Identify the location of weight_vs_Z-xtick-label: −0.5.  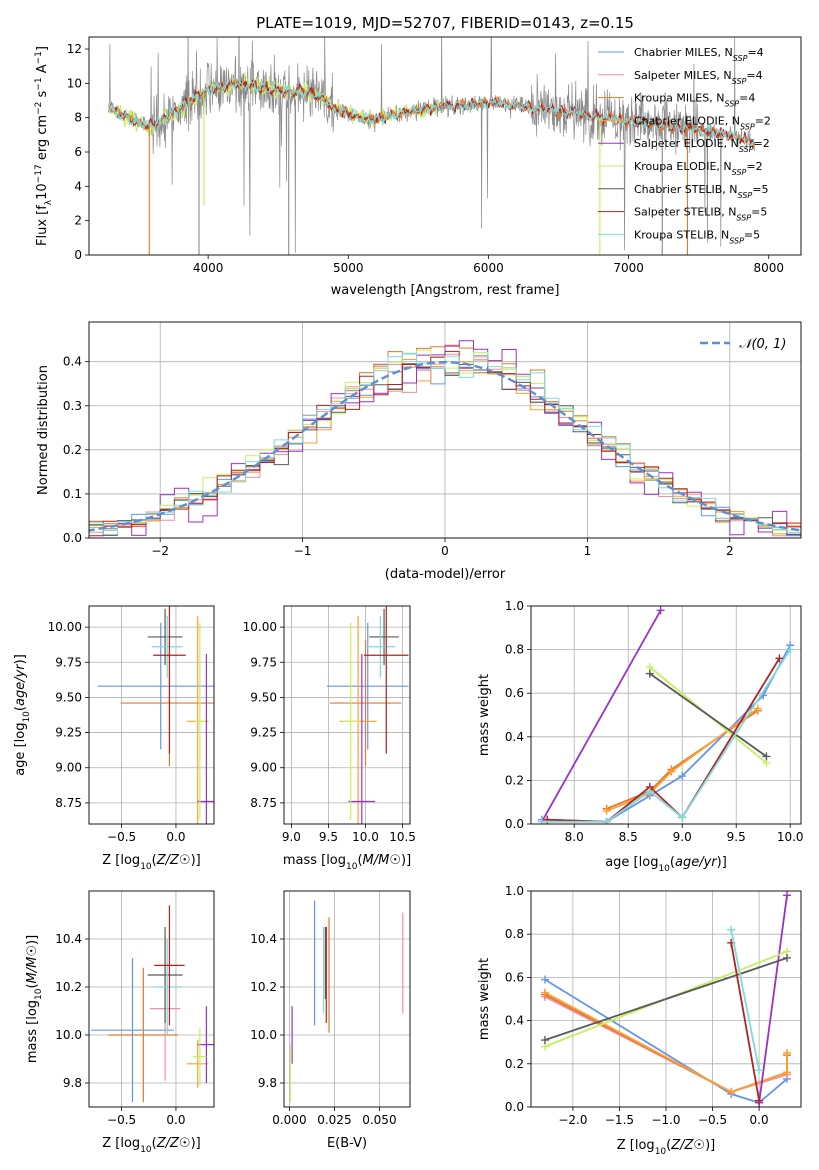
(712, 1120).